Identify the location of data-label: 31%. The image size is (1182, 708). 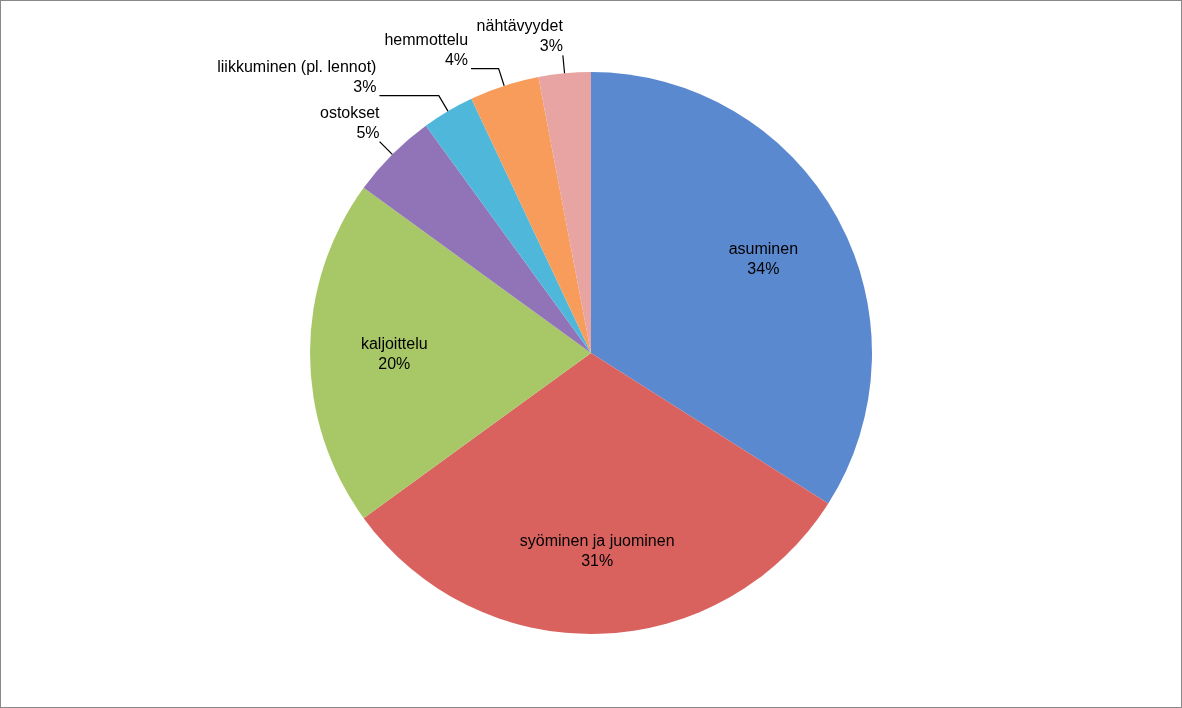
(597, 560).